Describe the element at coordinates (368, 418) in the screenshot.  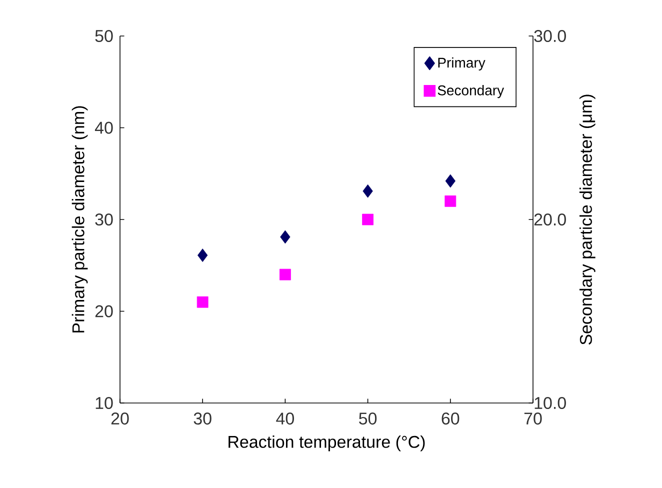
I see `x-tick-label: 50` at that location.